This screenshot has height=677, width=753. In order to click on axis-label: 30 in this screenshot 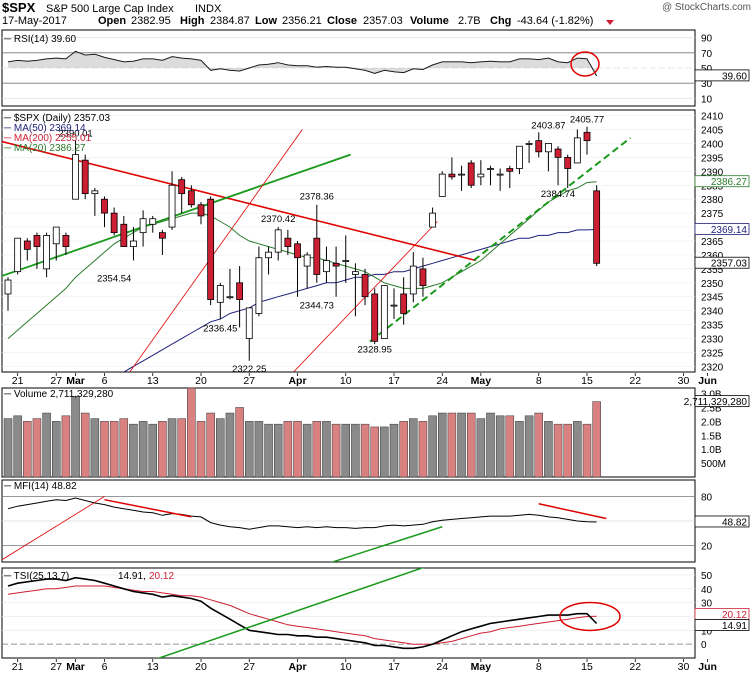, I will do `click(684, 667)`.